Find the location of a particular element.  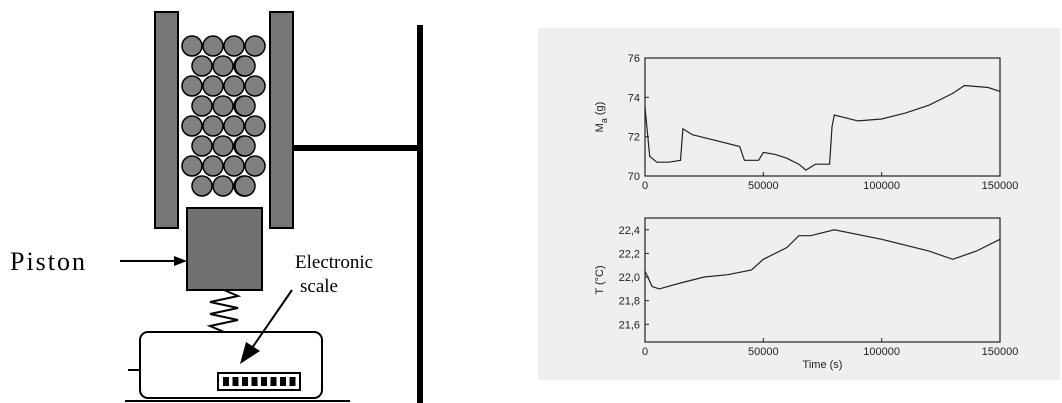

spring is located at coordinates (224, 311).